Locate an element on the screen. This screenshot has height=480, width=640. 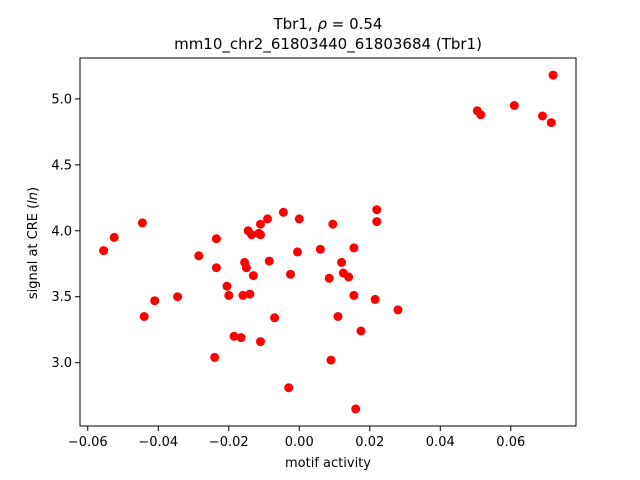
y-tick-label-0: 3.0 is located at coordinates (61, 363).